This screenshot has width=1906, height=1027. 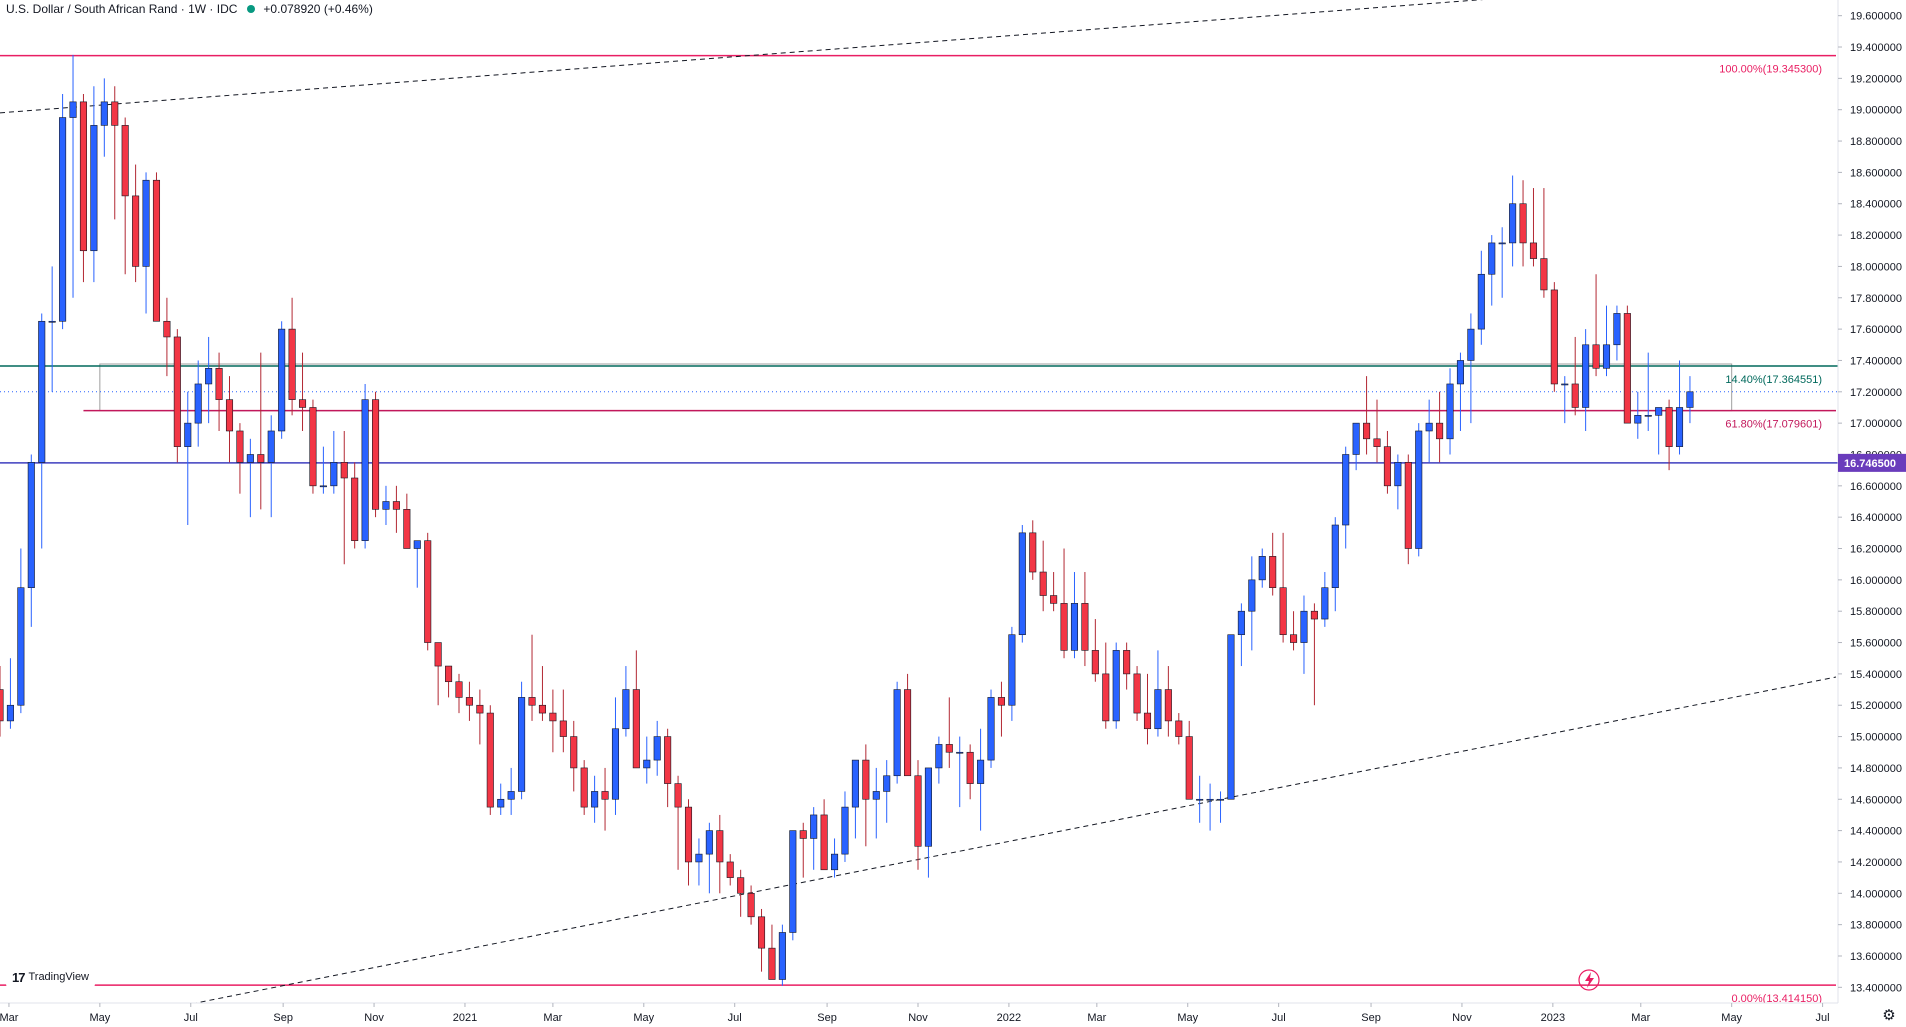 I want to click on fib-range-box, so click(x=916, y=387).